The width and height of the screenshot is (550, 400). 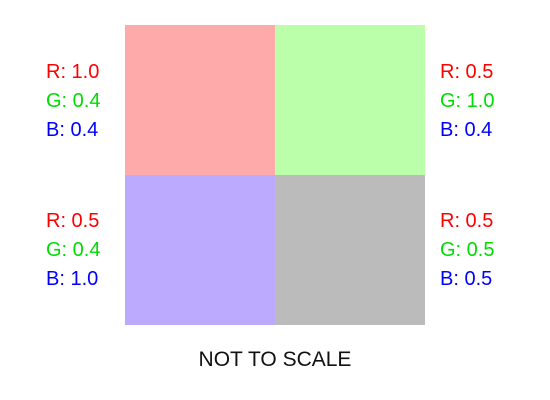 I want to click on green-value-label: G: 1.0, so click(x=467, y=101).